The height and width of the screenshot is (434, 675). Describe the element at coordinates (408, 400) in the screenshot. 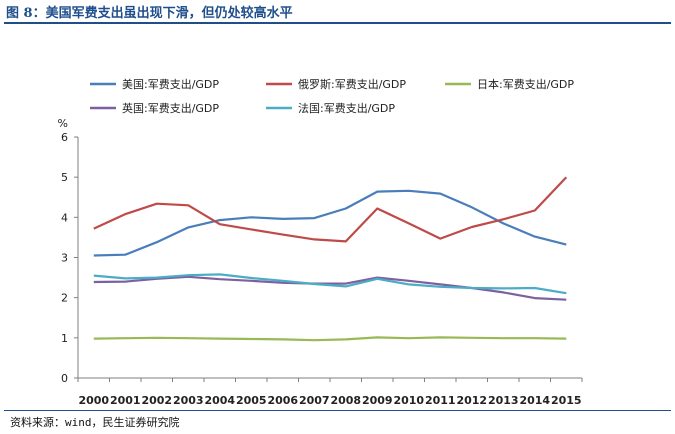

I see `x-tick-label: 2010` at that location.